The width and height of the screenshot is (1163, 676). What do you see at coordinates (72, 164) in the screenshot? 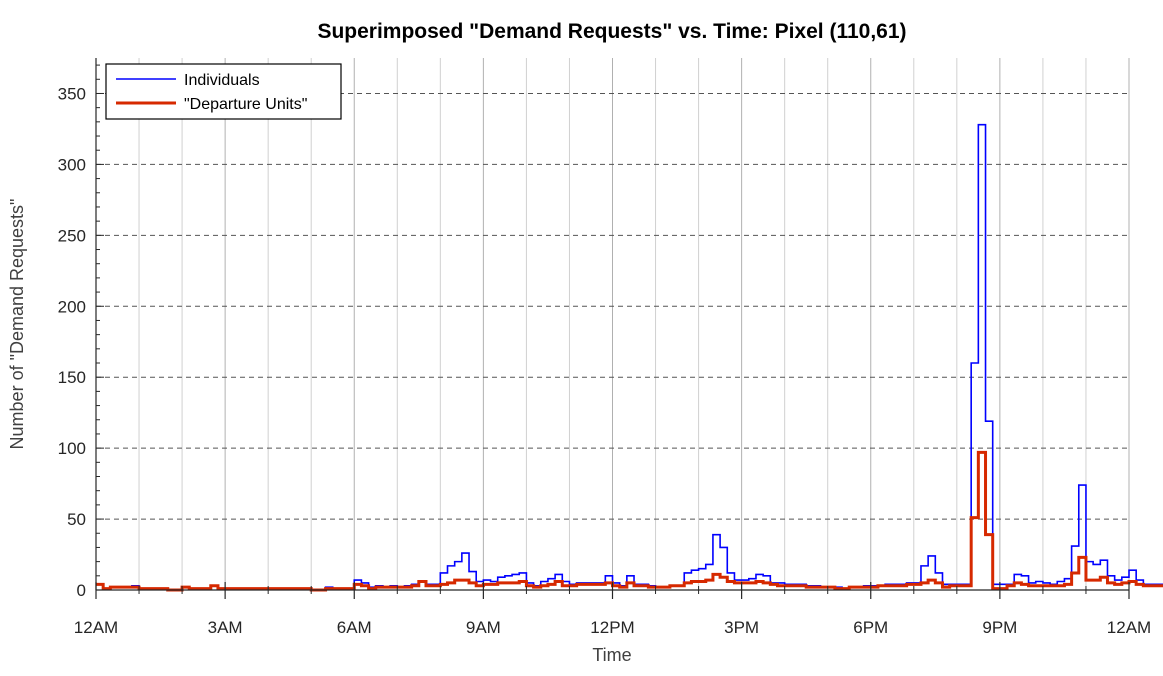
I see `y-tick-label: 300` at bounding box center [72, 164].